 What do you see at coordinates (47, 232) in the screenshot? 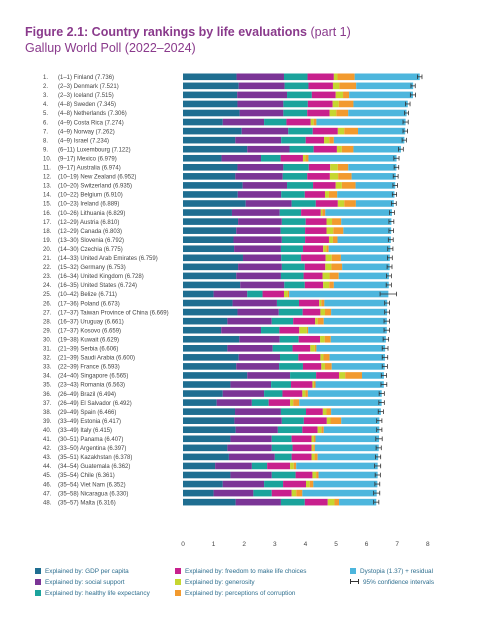
I see `rank-label: 18.` at bounding box center [47, 232].